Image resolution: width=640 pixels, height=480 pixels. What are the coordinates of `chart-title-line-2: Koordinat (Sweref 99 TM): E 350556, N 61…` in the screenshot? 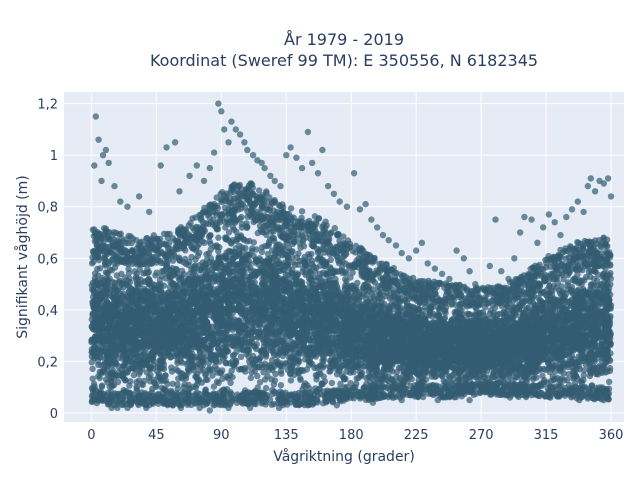 It's located at (344, 60).